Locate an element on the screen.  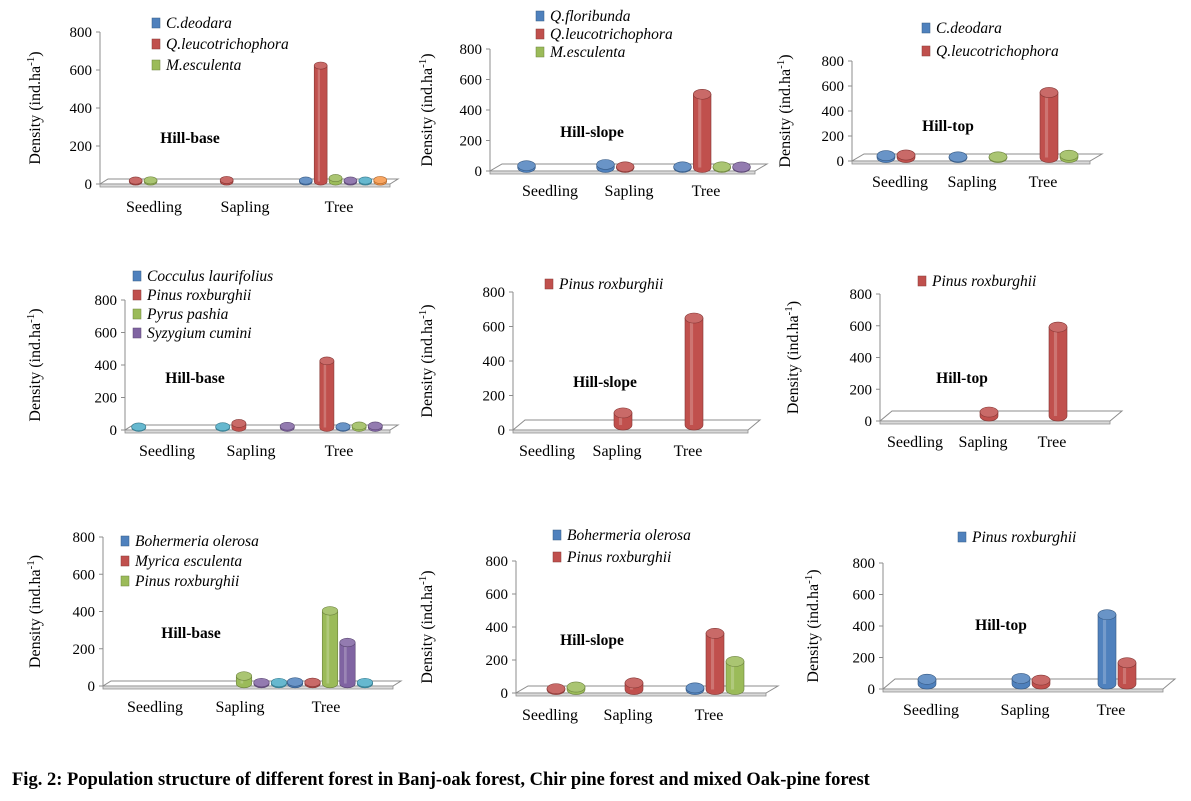
legend-entry: C.deodara is located at coordinates (969, 28).